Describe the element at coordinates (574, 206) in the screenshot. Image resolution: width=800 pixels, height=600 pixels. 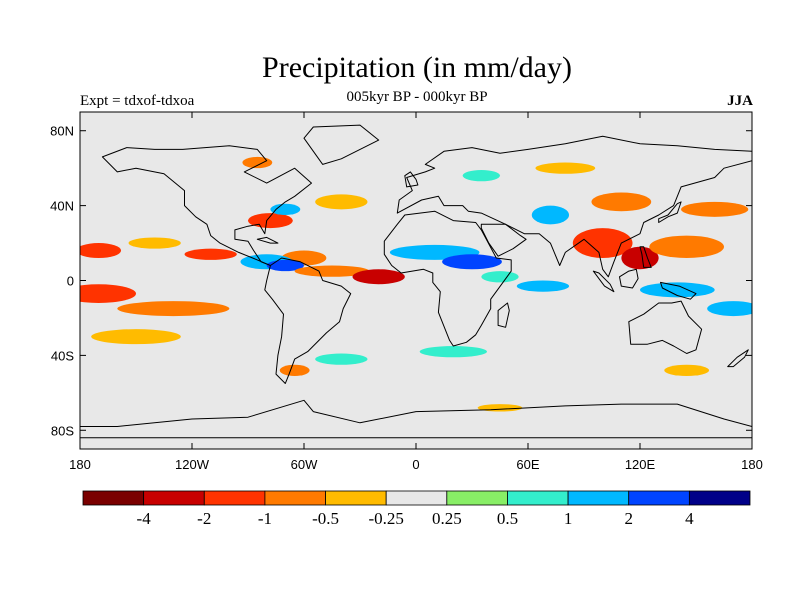
I see `coastline-eurasia` at that location.